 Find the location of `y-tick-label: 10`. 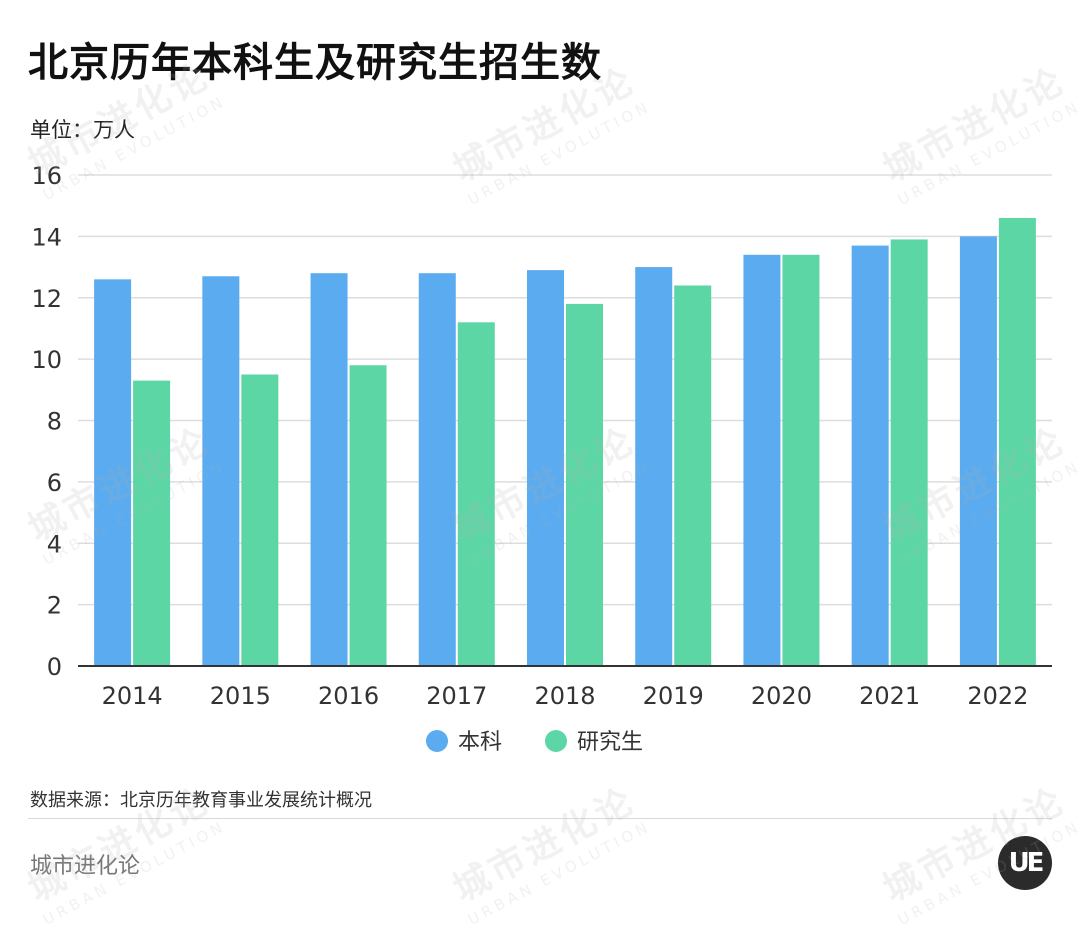

y-tick-label: 10 is located at coordinates (46, 360).